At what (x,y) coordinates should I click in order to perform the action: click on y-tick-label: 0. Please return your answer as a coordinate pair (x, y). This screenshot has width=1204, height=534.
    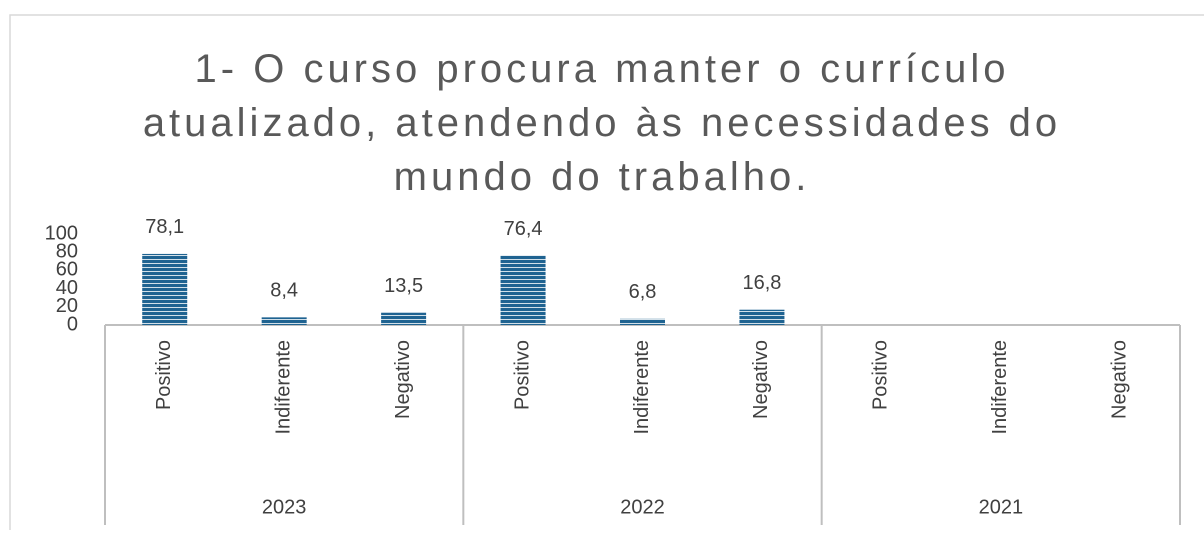
    Looking at the image, I should click on (72, 324).